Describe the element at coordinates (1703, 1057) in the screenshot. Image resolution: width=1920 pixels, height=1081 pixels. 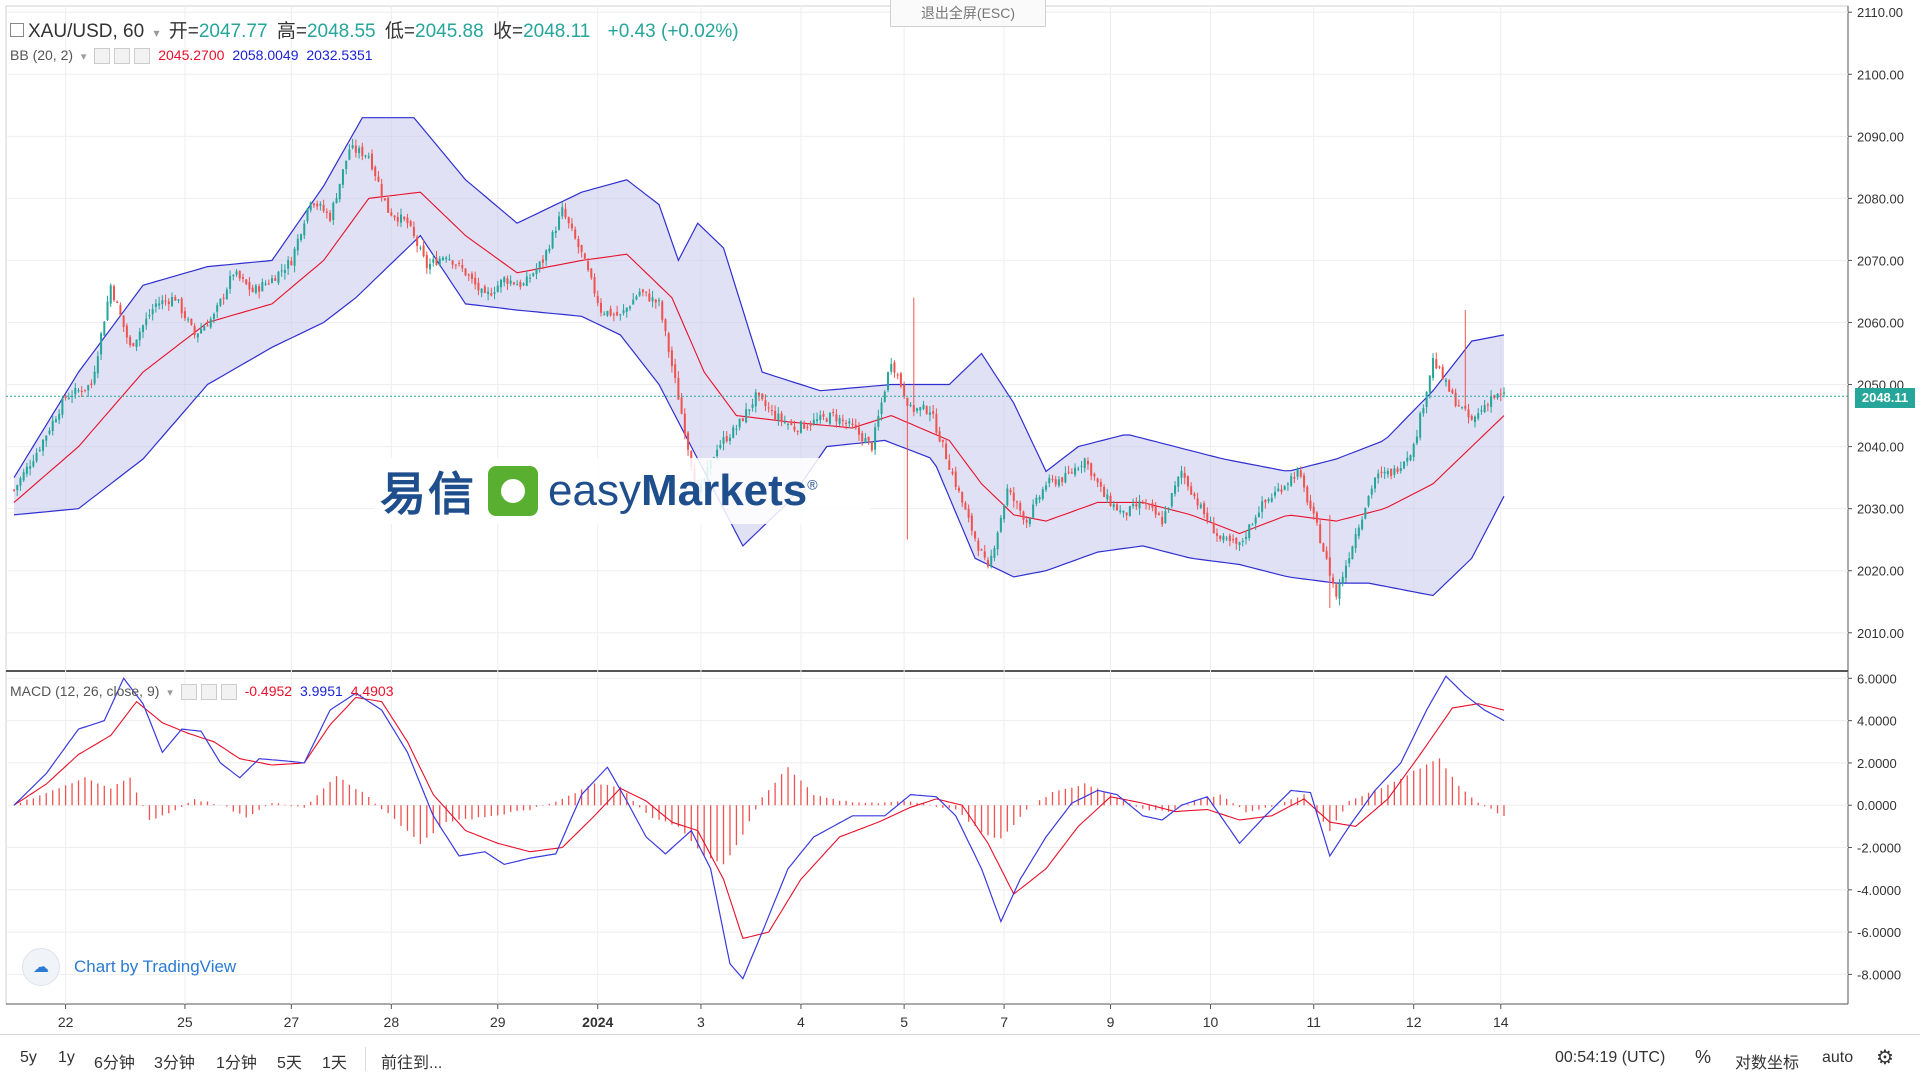
I see `percent-scale-toggle: %` at that location.